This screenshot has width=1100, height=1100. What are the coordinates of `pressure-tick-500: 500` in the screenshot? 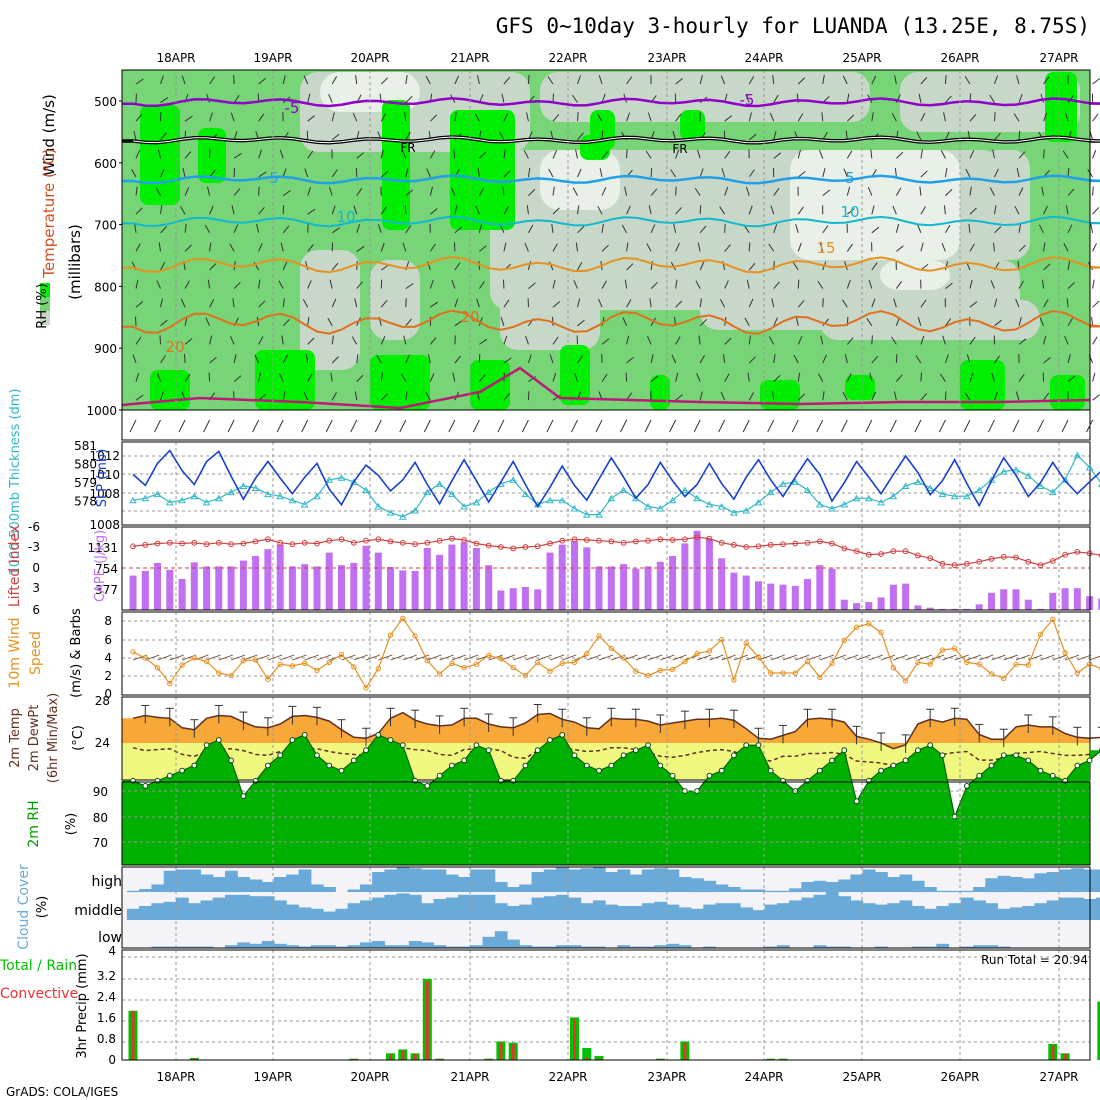 It's located at (105, 102).